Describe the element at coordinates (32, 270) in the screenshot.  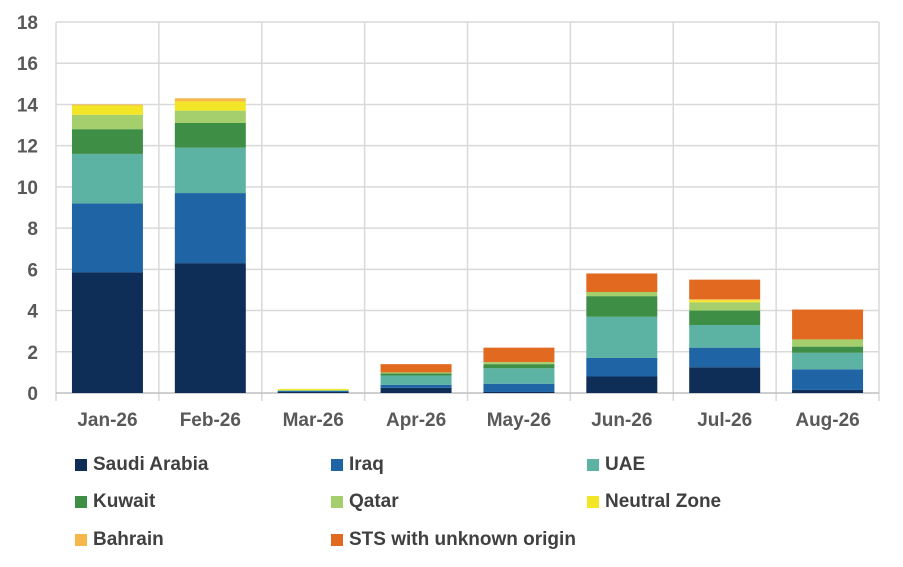
I see `y-tick-label: 6` at that location.